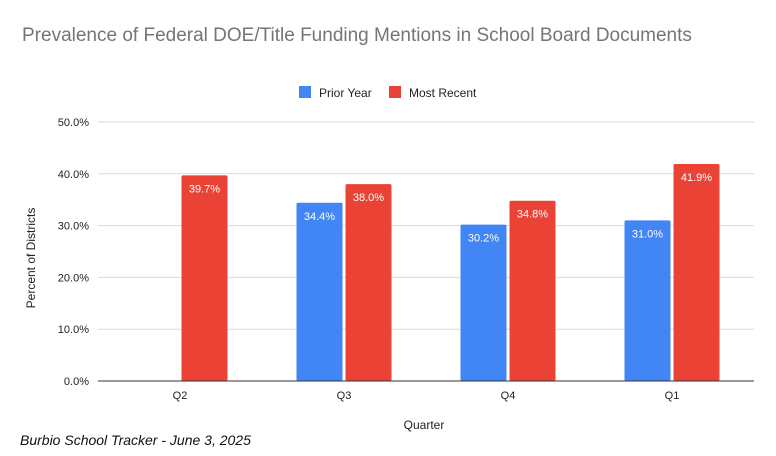  What do you see at coordinates (345, 93) in the screenshot?
I see `legend-label-prior-year: Prior Year` at bounding box center [345, 93].